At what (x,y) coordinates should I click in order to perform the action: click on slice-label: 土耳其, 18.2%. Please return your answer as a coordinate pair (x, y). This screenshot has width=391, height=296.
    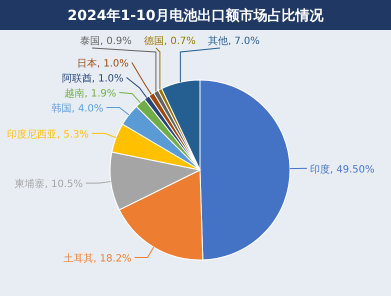
    Looking at the image, I should click on (97, 258).